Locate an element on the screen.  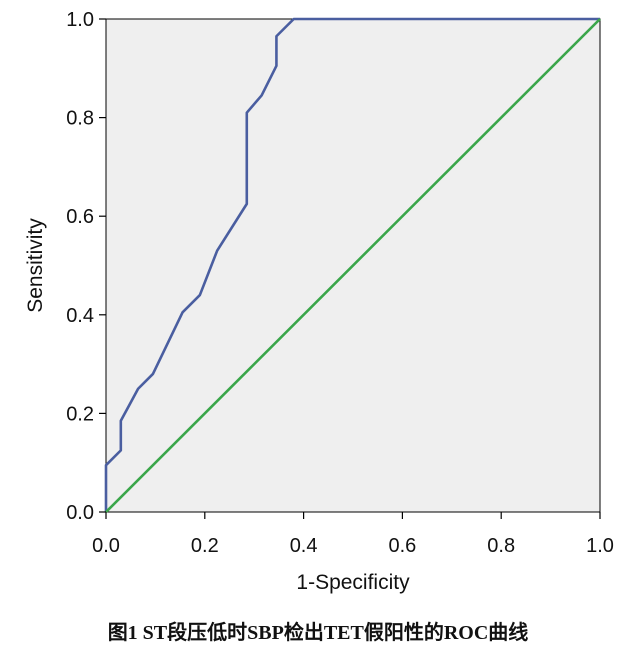
y-tick-label: 0.2 is located at coordinates (80, 414).